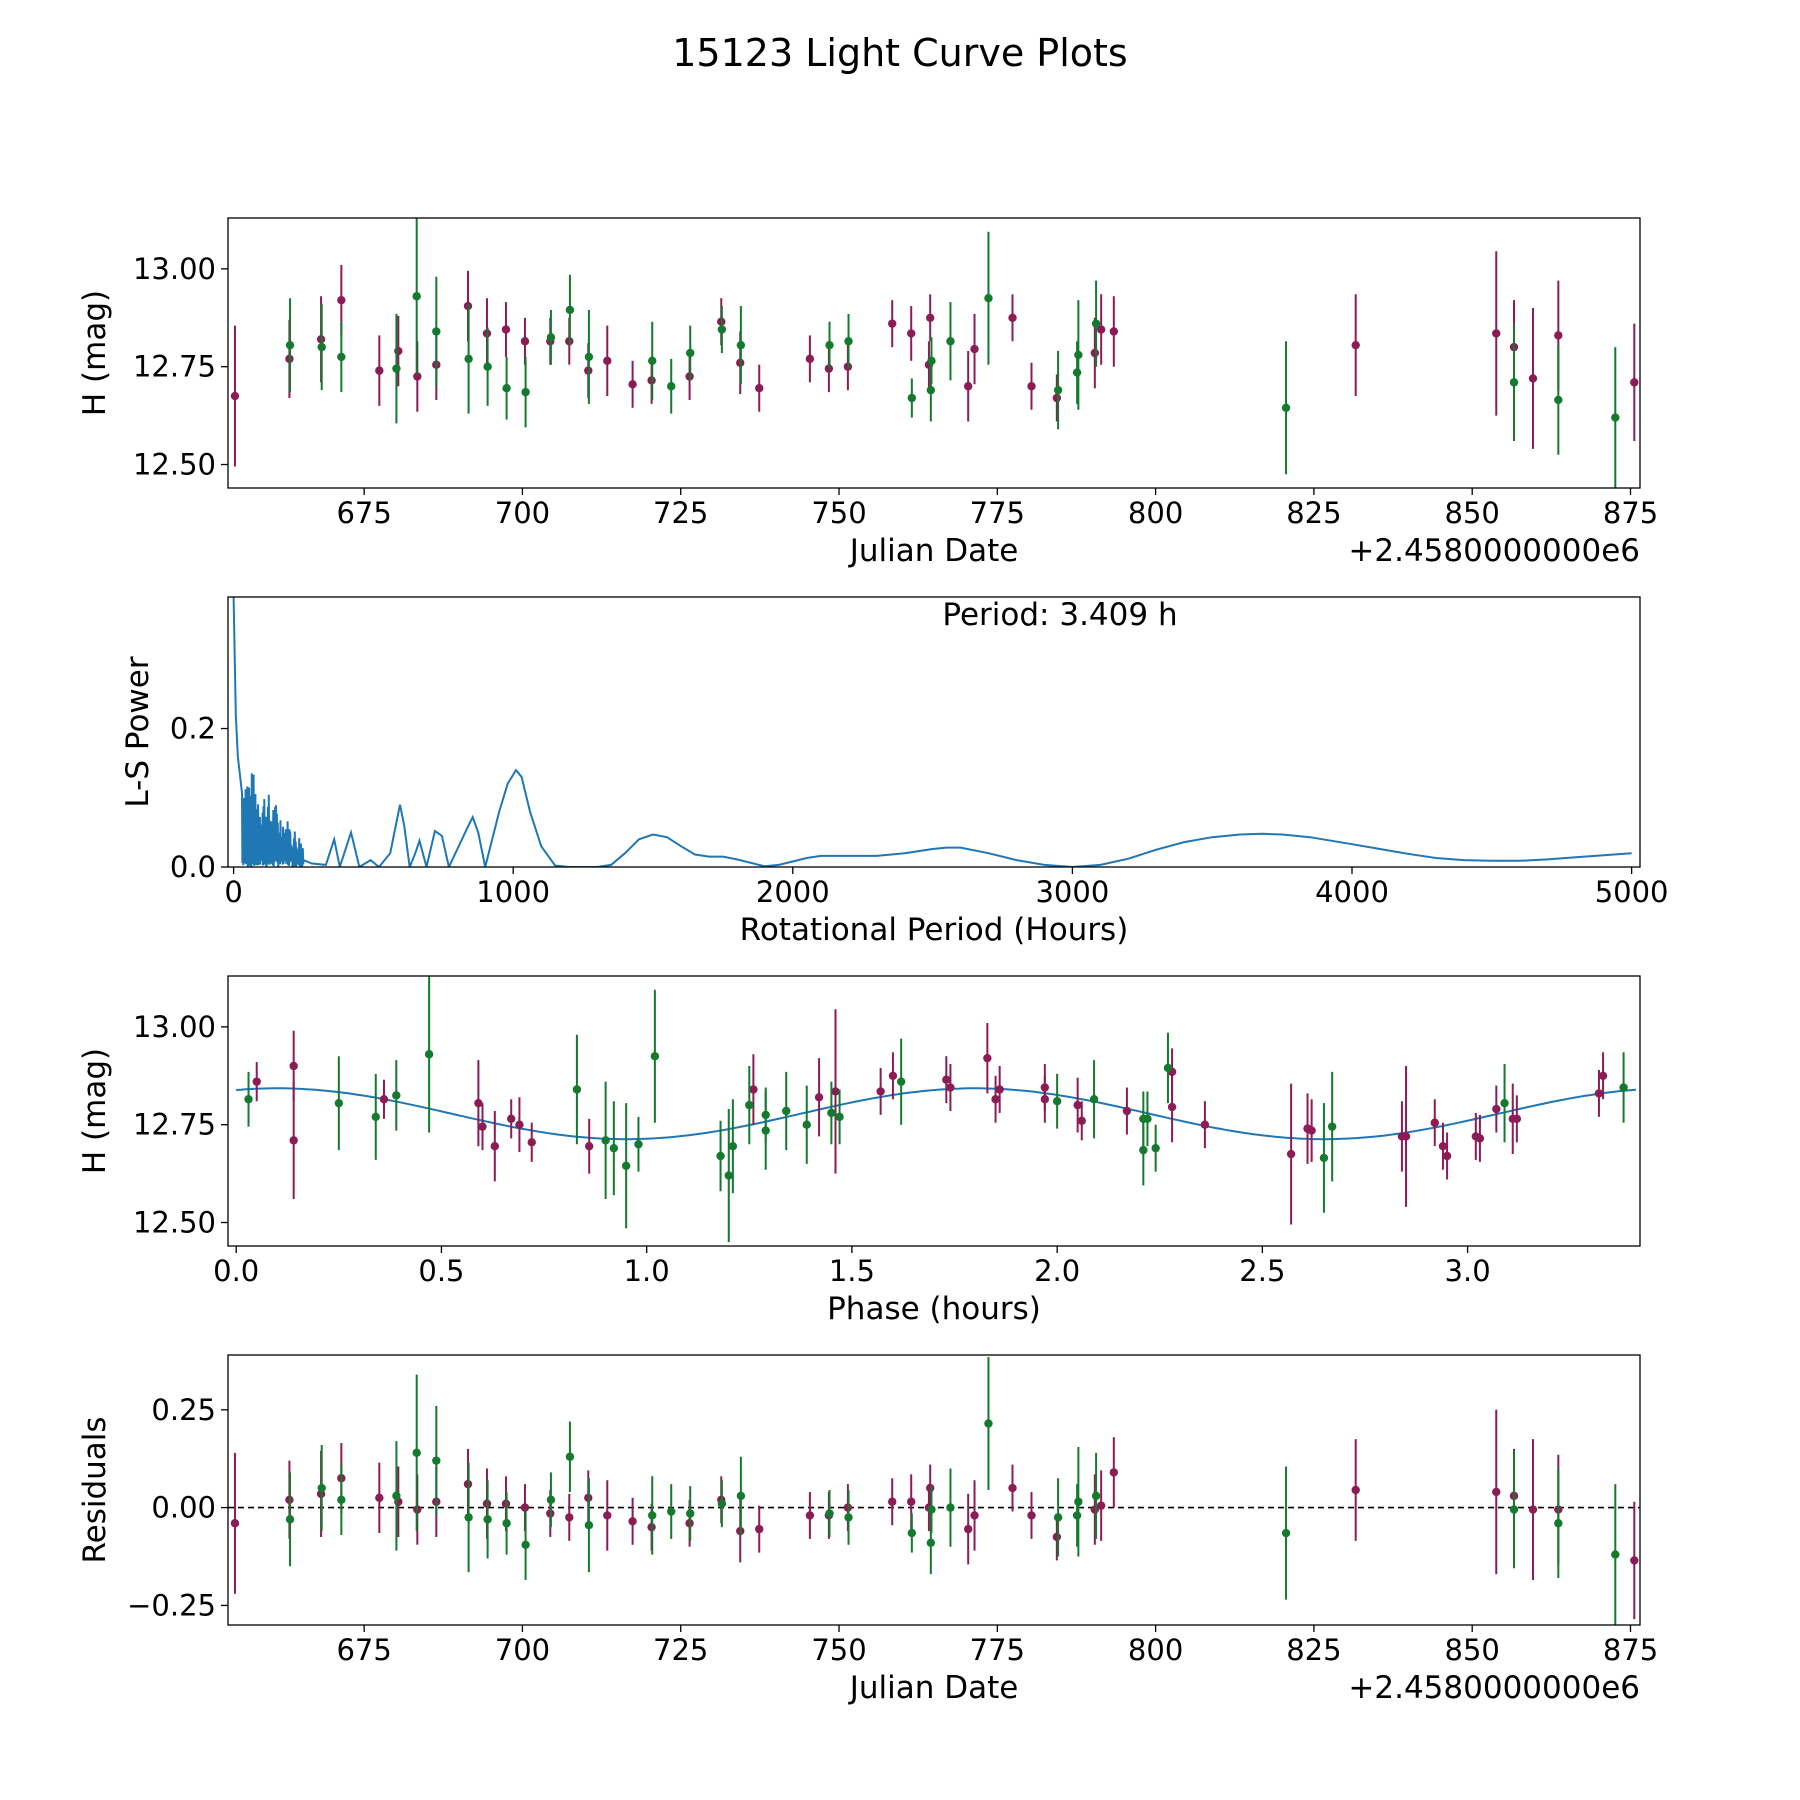 Image resolution: width=1800 pixels, height=1800 pixels. I want to click on series-b, so click(952, 353).